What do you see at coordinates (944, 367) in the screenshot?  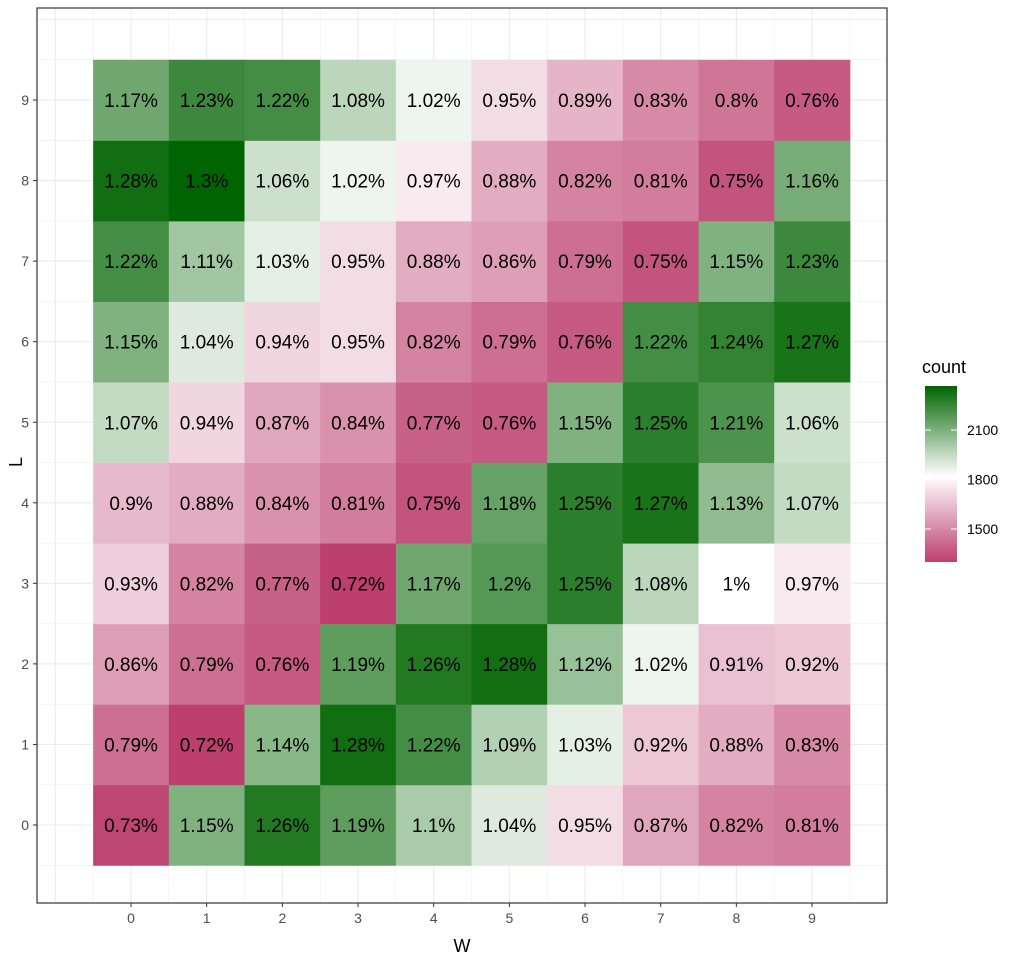 I see `legend-title: count` at bounding box center [944, 367].